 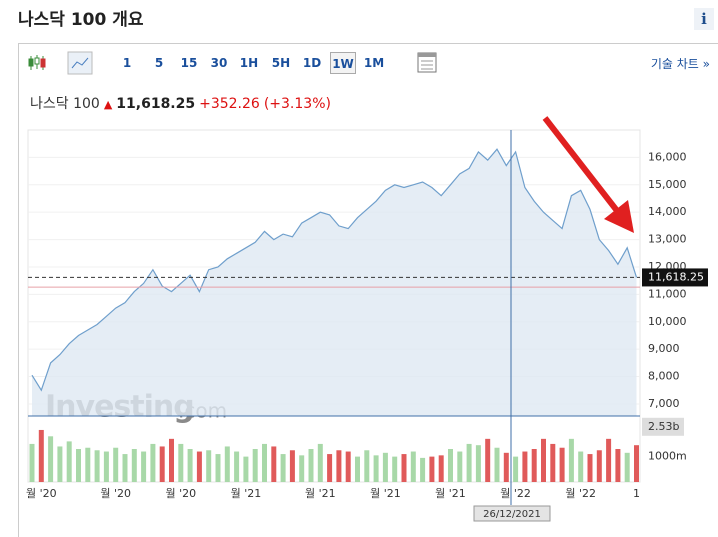 I want to click on interval-button: 1D, so click(x=312, y=63).